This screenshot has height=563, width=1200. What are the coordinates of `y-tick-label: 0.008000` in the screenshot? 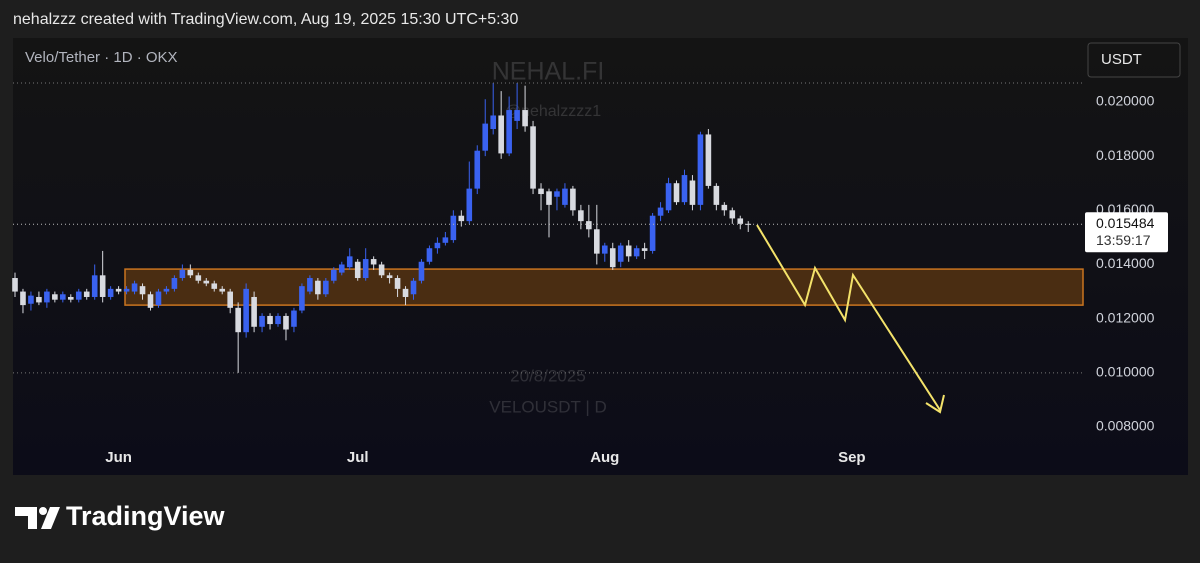 It's located at (1125, 426).